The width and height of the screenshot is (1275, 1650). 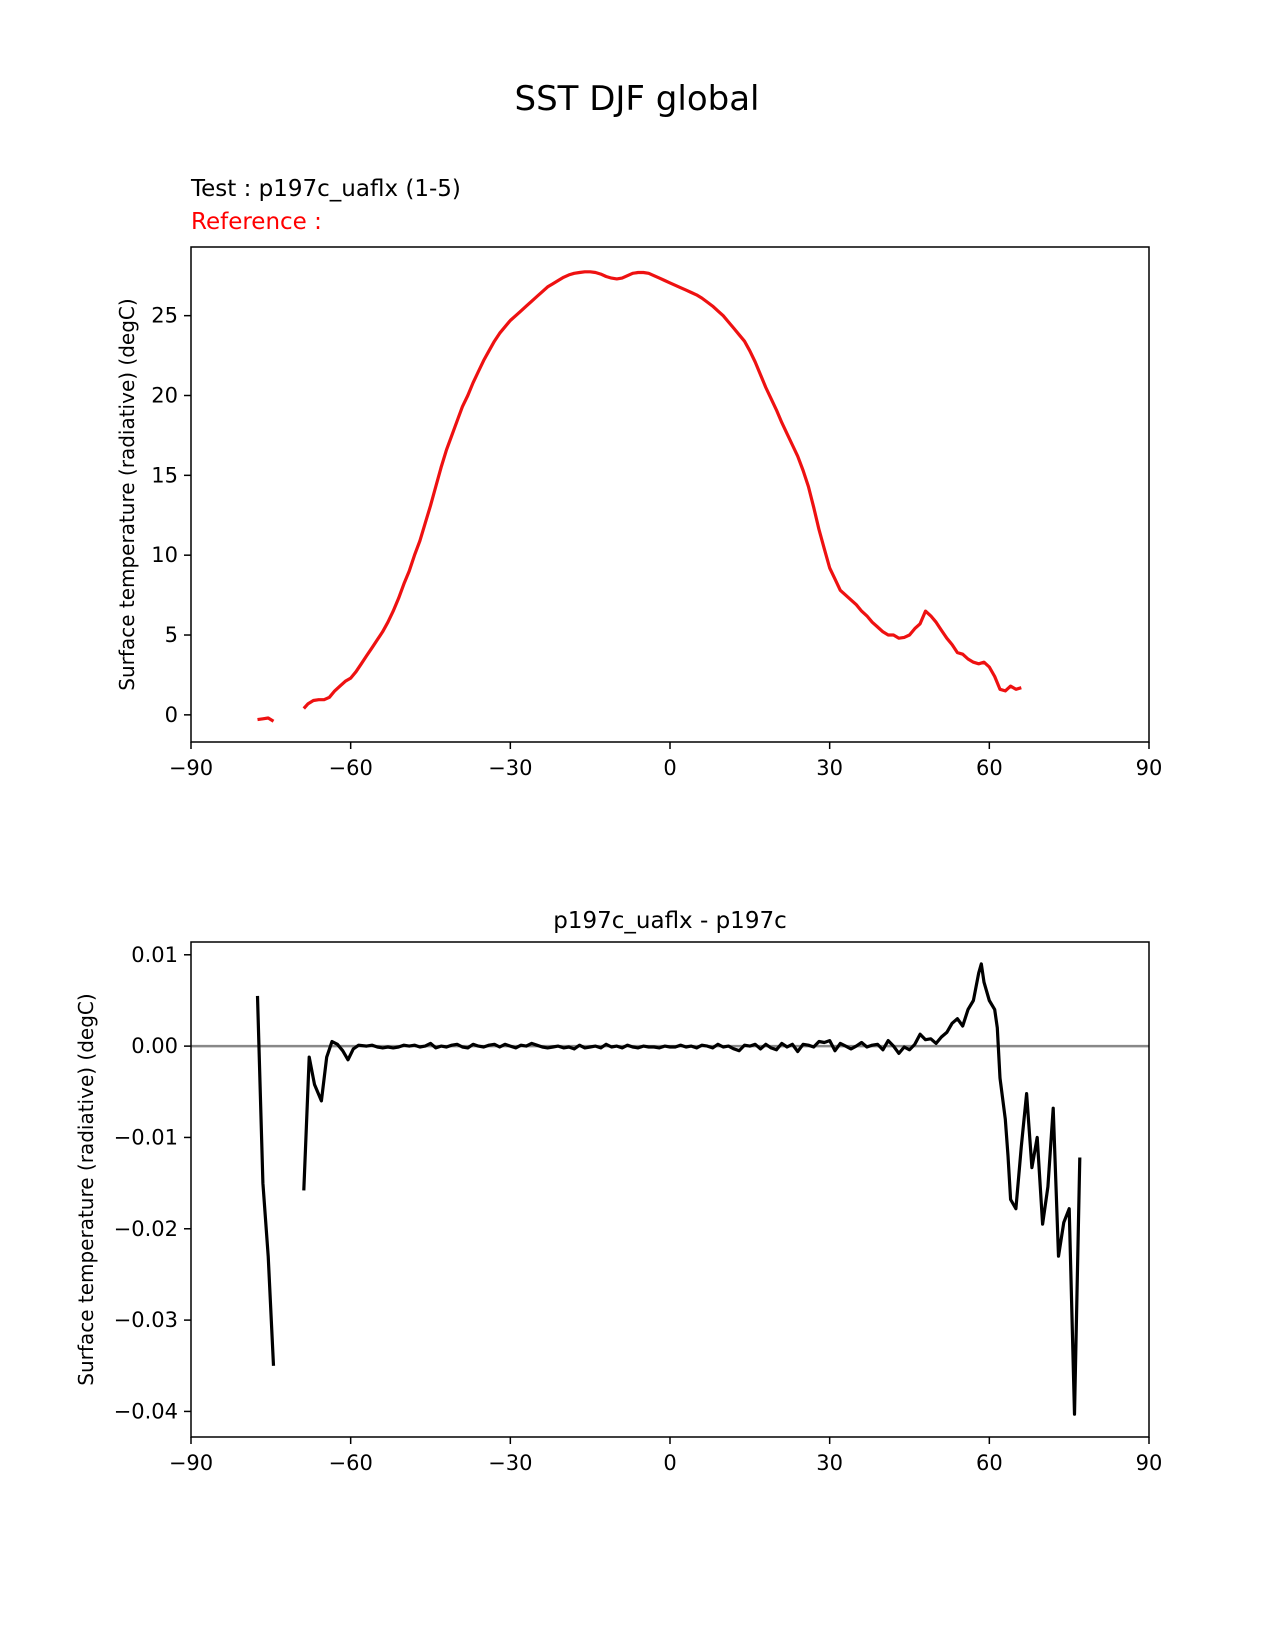 What do you see at coordinates (154, 1046) in the screenshot?
I see `y-tick-label: 0.00` at bounding box center [154, 1046].